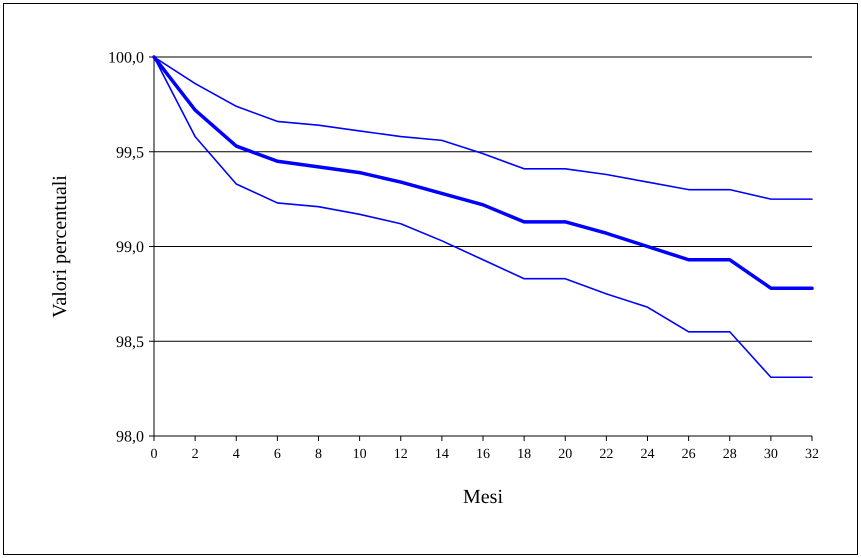  I want to click on x-tick-label: 18, so click(524, 454).